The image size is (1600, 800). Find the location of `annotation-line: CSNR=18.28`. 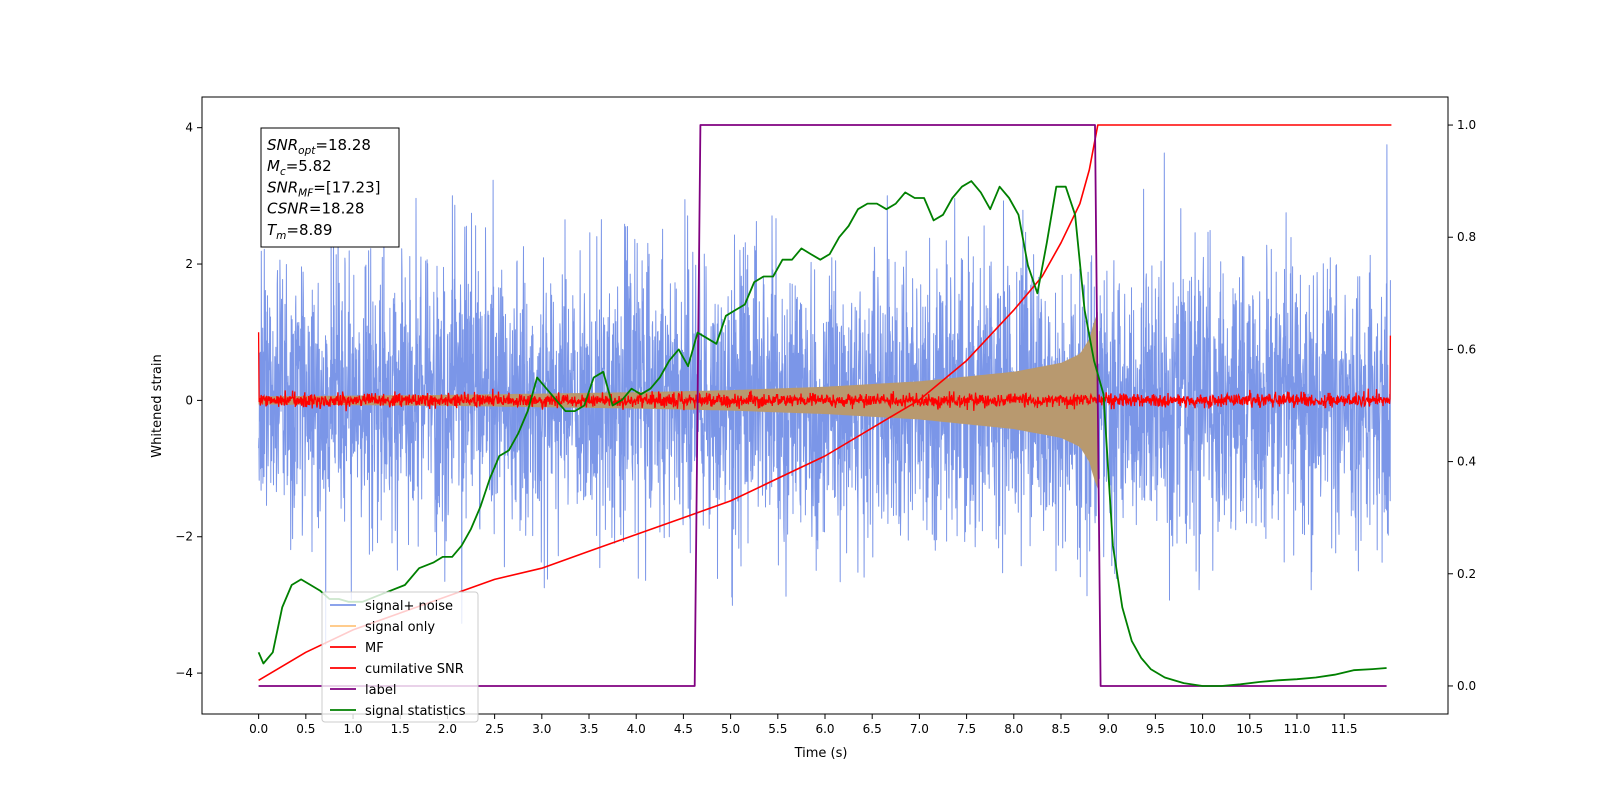

annotation-line: CSNR=18.28 is located at coordinates (315, 209).